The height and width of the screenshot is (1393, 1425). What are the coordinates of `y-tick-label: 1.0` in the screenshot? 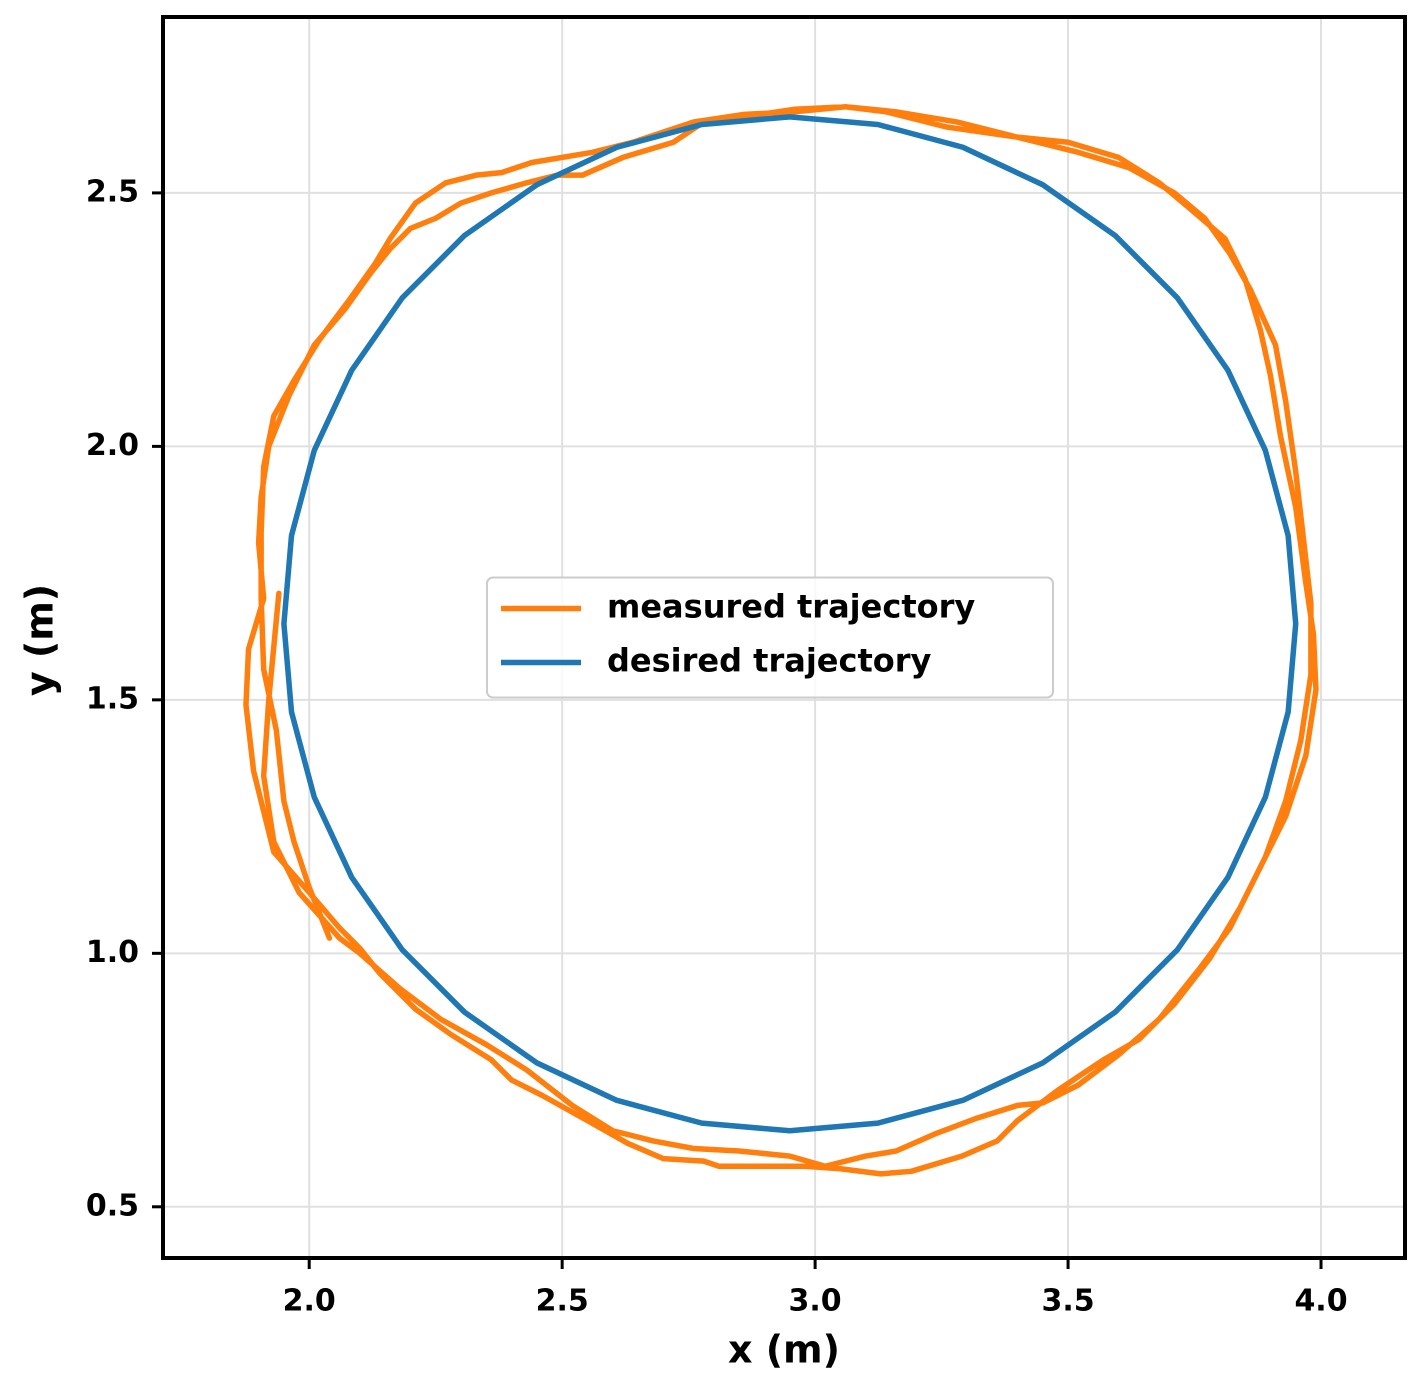 It's located at (112, 952).